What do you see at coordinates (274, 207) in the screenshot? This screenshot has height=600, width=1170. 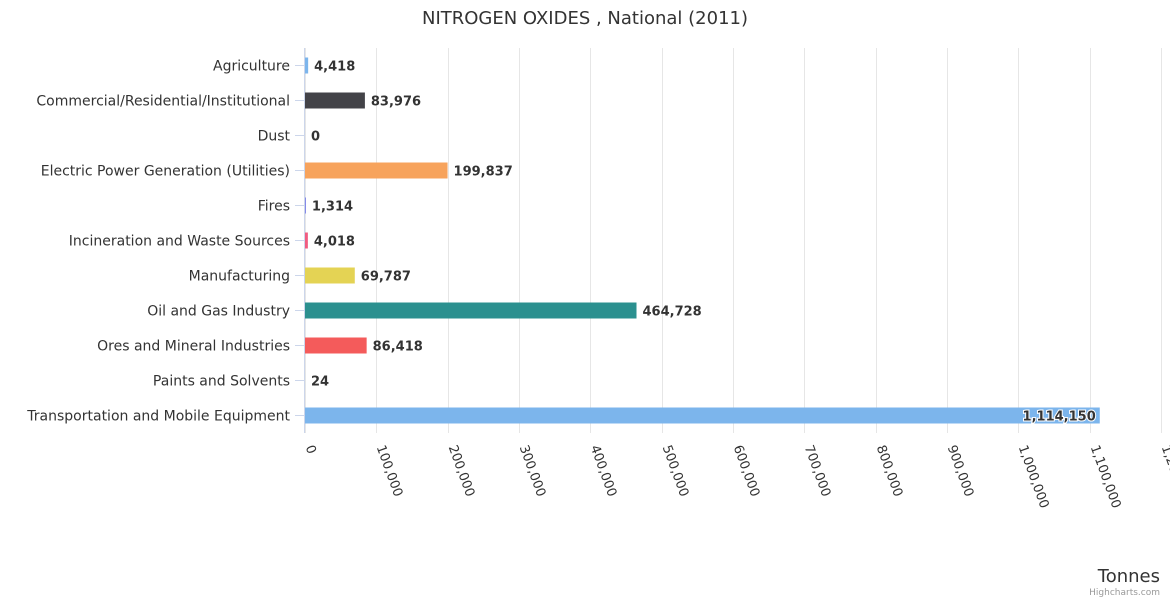 I see `category-label: Fires` at bounding box center [274, 207].